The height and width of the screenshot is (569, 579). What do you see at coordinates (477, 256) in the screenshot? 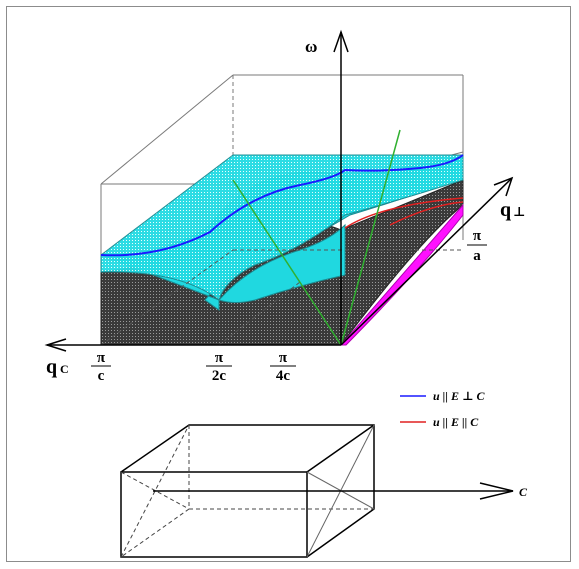
I see `svg-text: a` at bounding box center [477, 256].